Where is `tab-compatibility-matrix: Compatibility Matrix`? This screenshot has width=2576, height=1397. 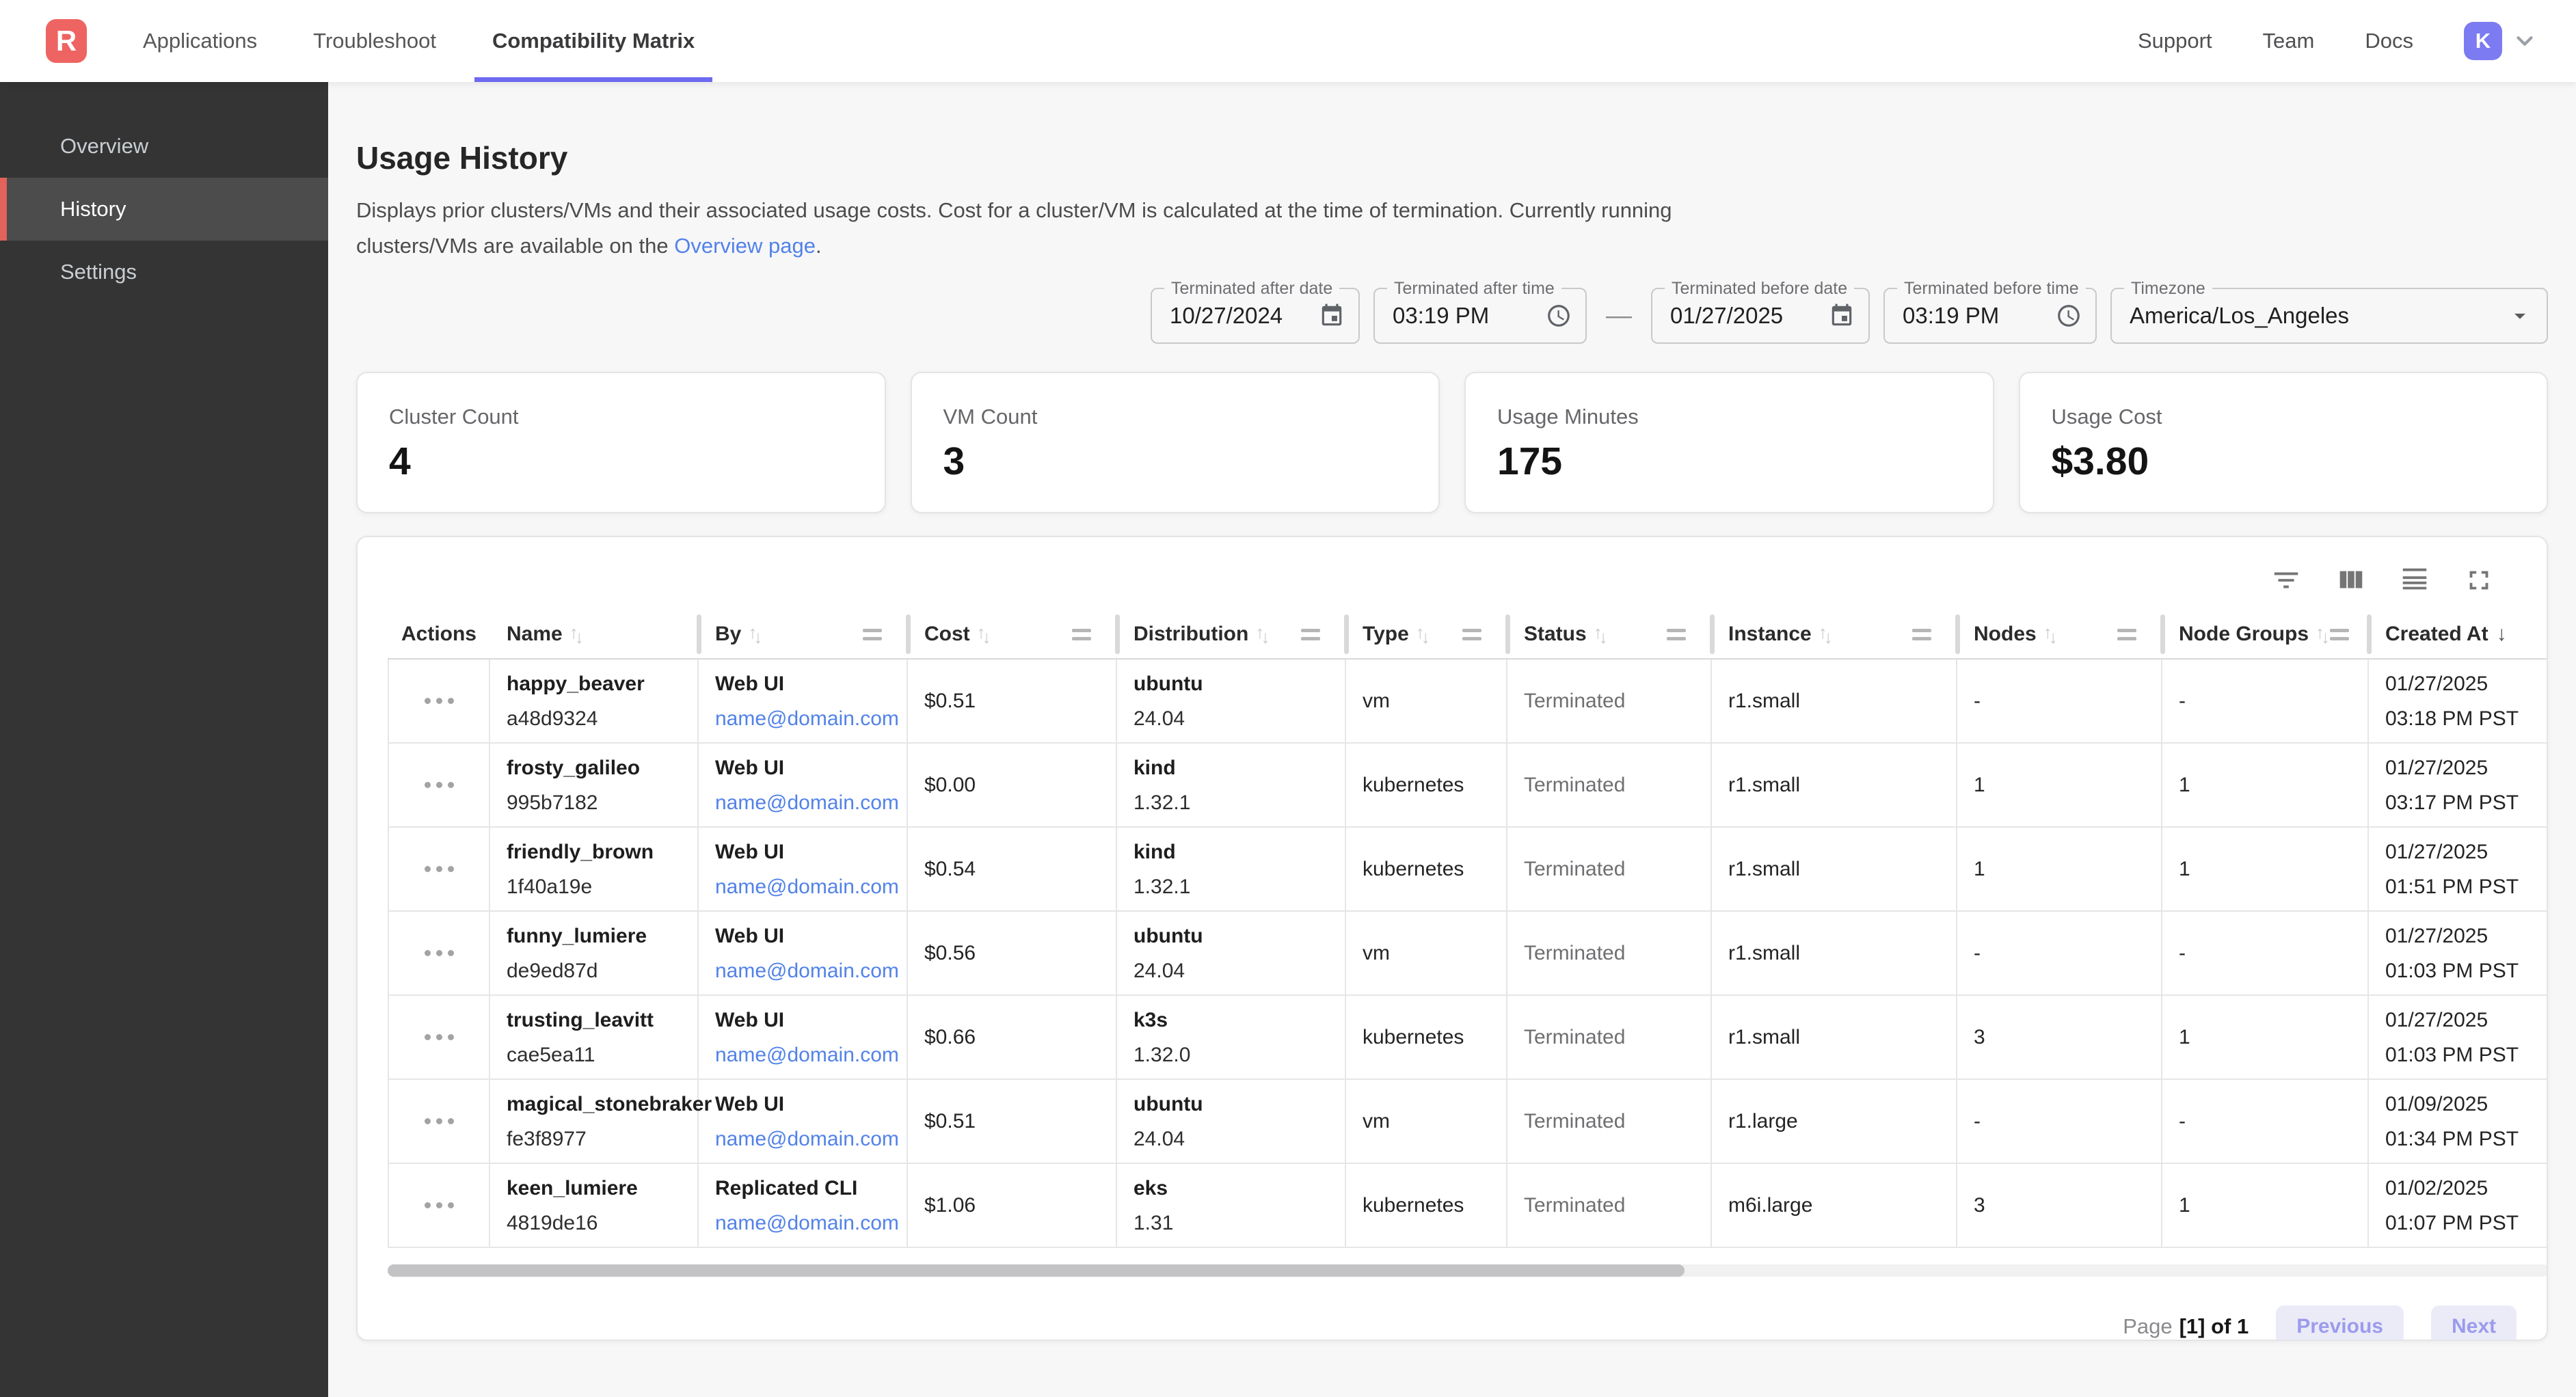 tab-compatibility-matrix: Compatibility Matrix is located at coordinates (593, 41).